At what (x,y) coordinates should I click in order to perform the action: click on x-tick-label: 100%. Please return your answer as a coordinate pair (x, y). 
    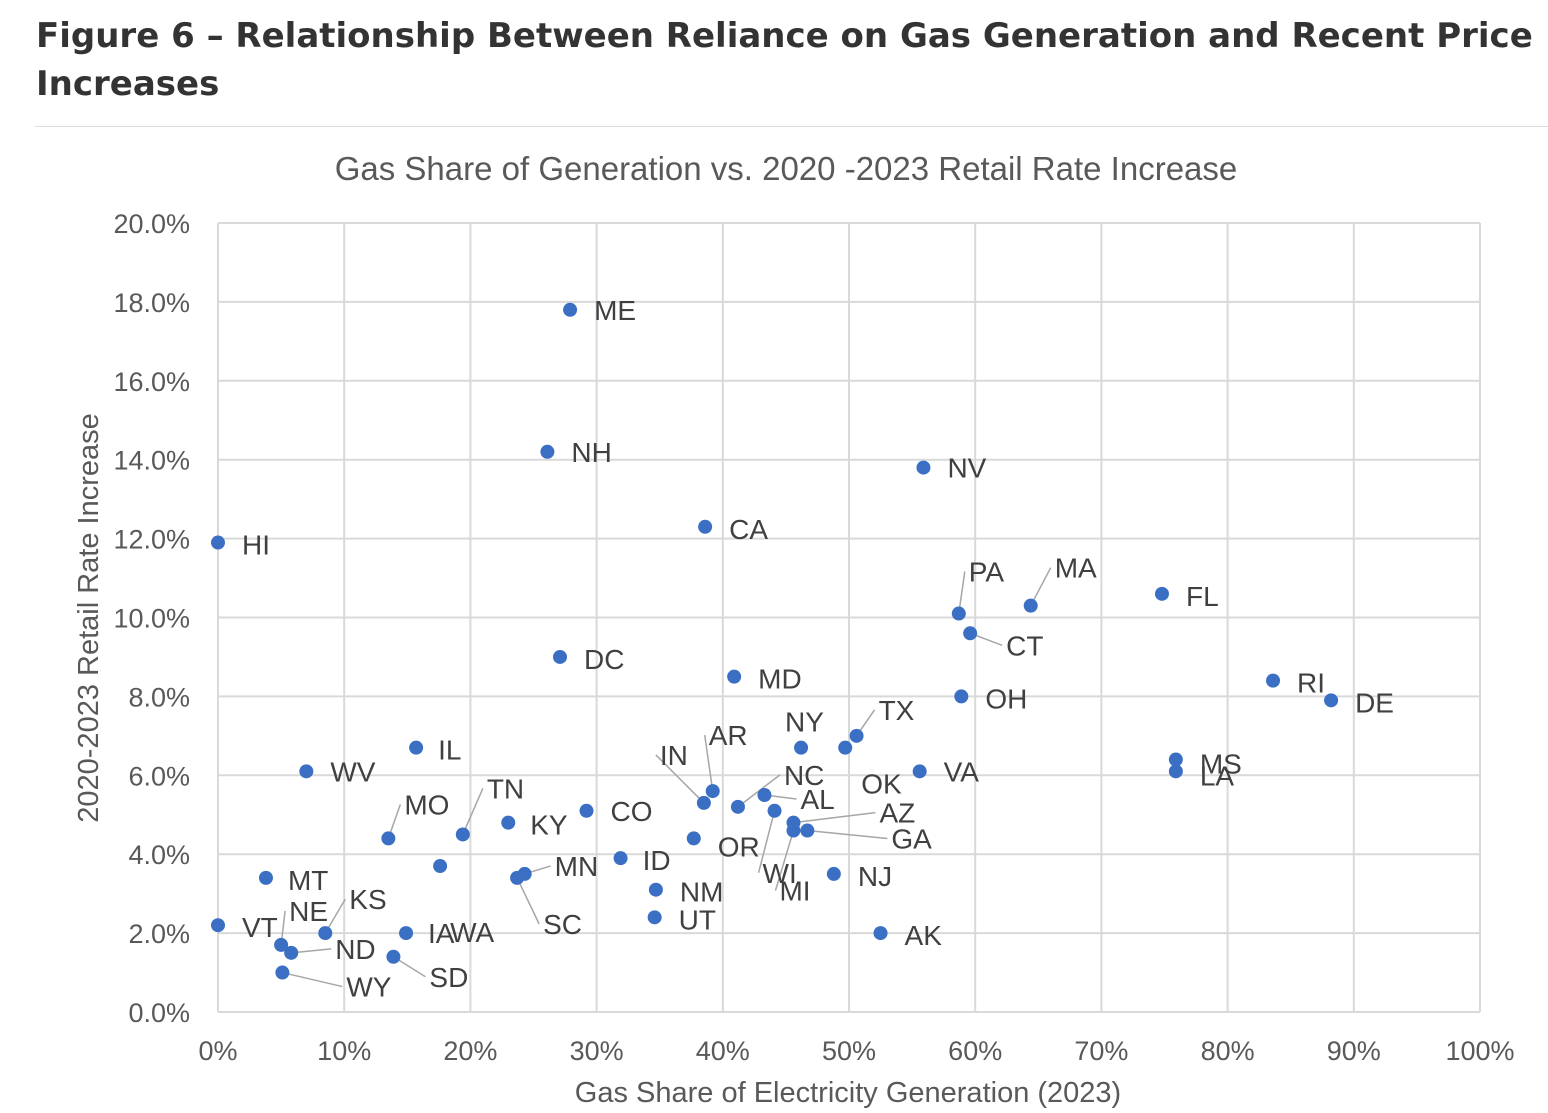
    Looking at the image, I should click on (1479, 1051).